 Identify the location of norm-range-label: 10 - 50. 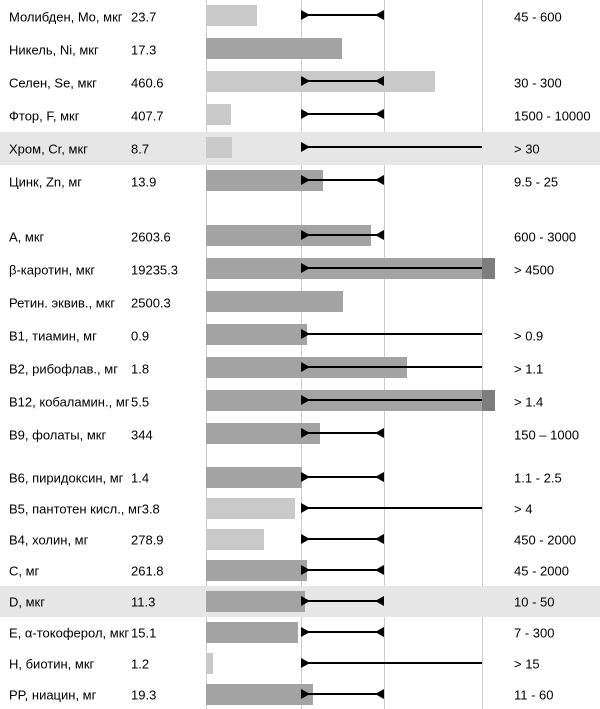
(534, 601).